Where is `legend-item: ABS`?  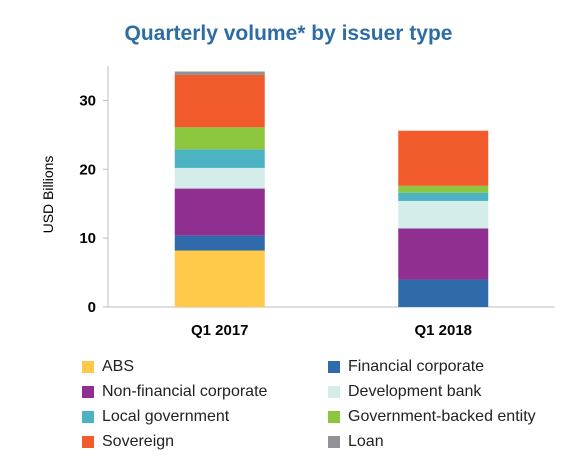 legend-item: ABS is located at coordinates (108, 367).